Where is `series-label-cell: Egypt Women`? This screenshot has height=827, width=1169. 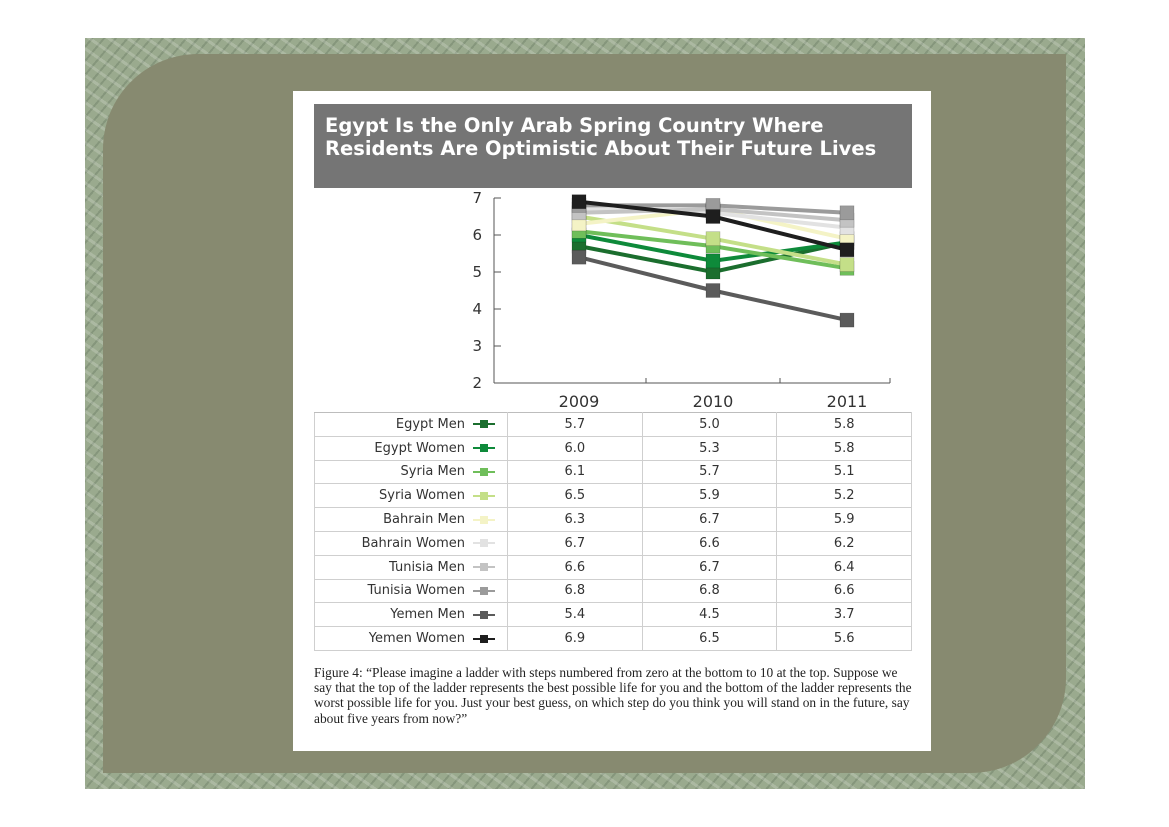 series-label-cell: Egypt Women is located at coordinates (411, 448).